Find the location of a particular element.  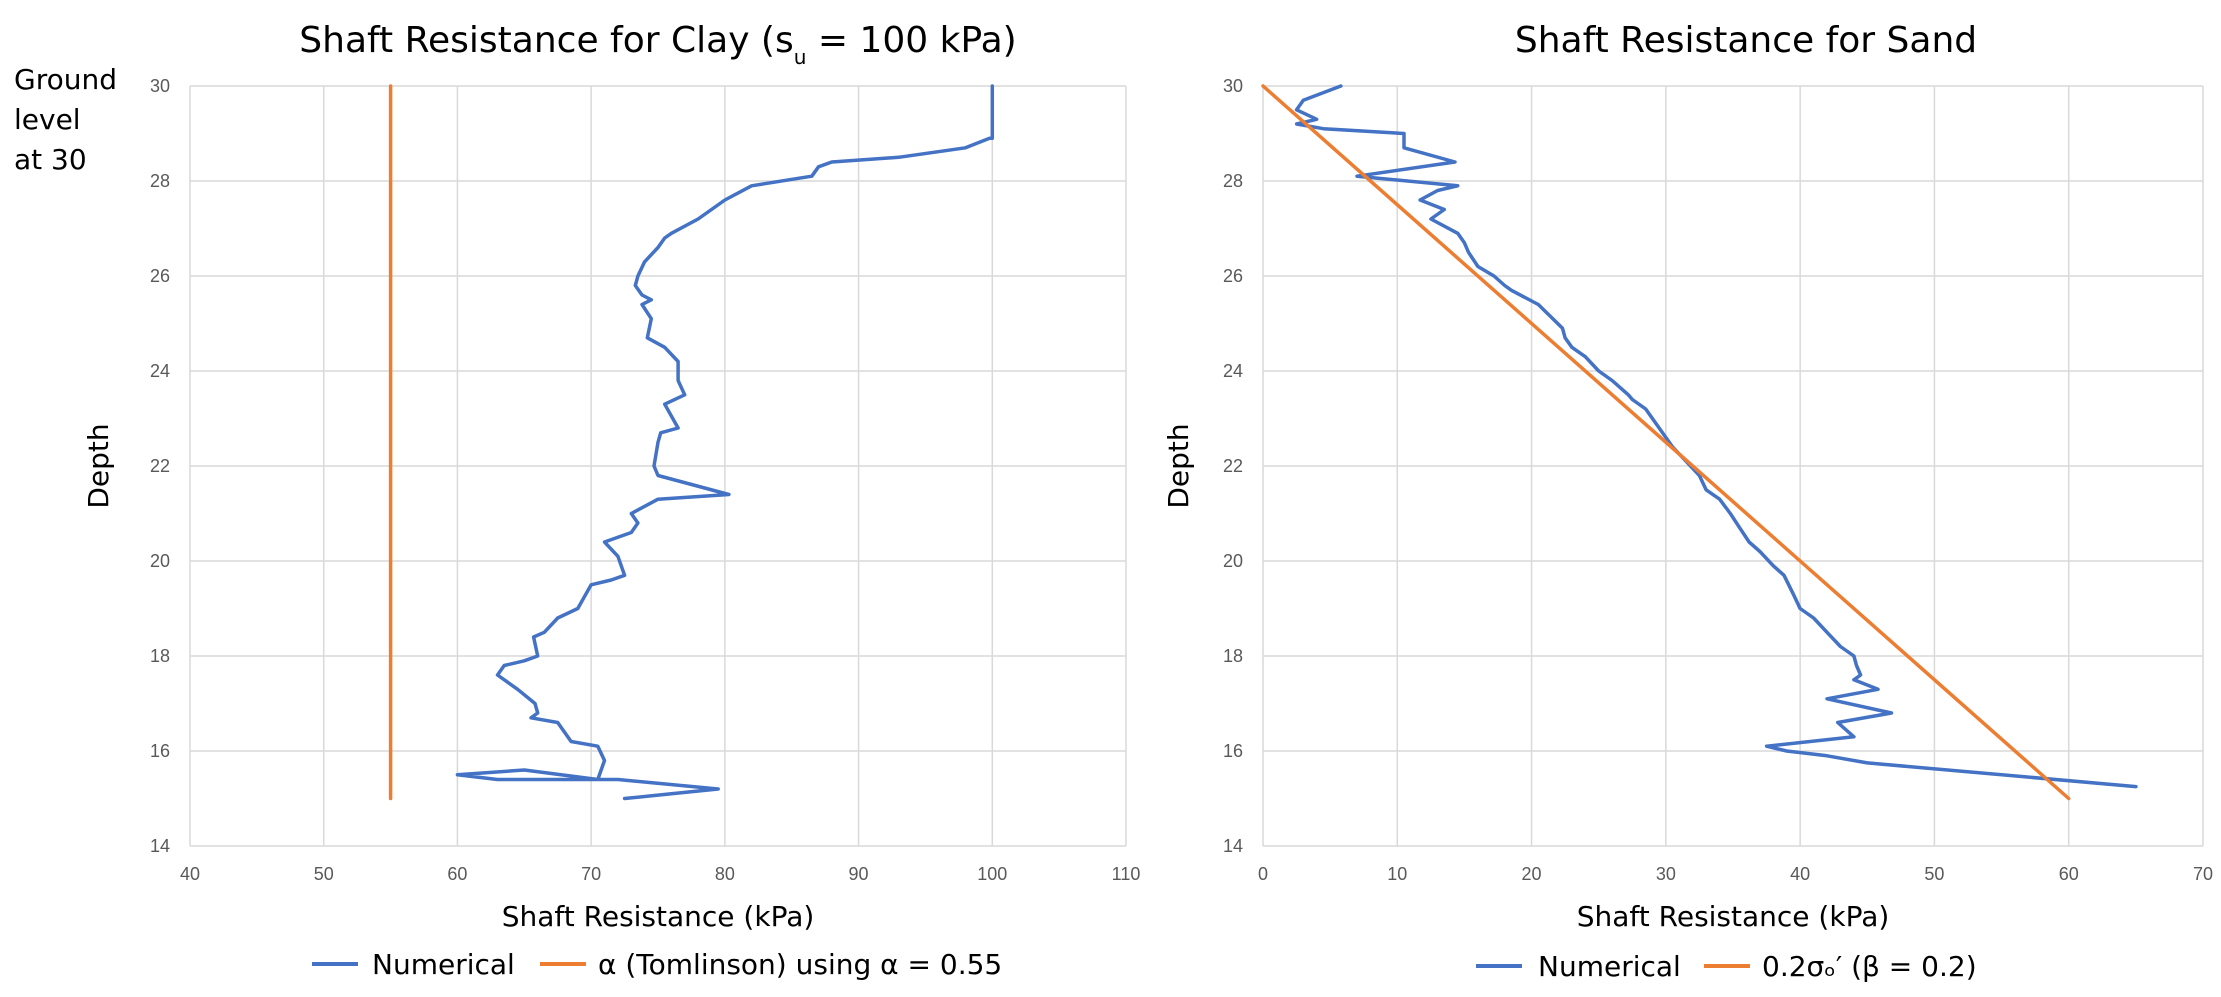

annotation-line: level is located at coordinates (47, 119).